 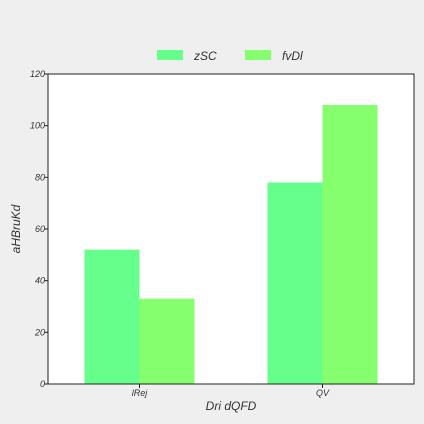 What do you see at coordinates (350, 244) in the screenshot?
I see `bar-fvDl-QV` at bounding box center [350, 244].